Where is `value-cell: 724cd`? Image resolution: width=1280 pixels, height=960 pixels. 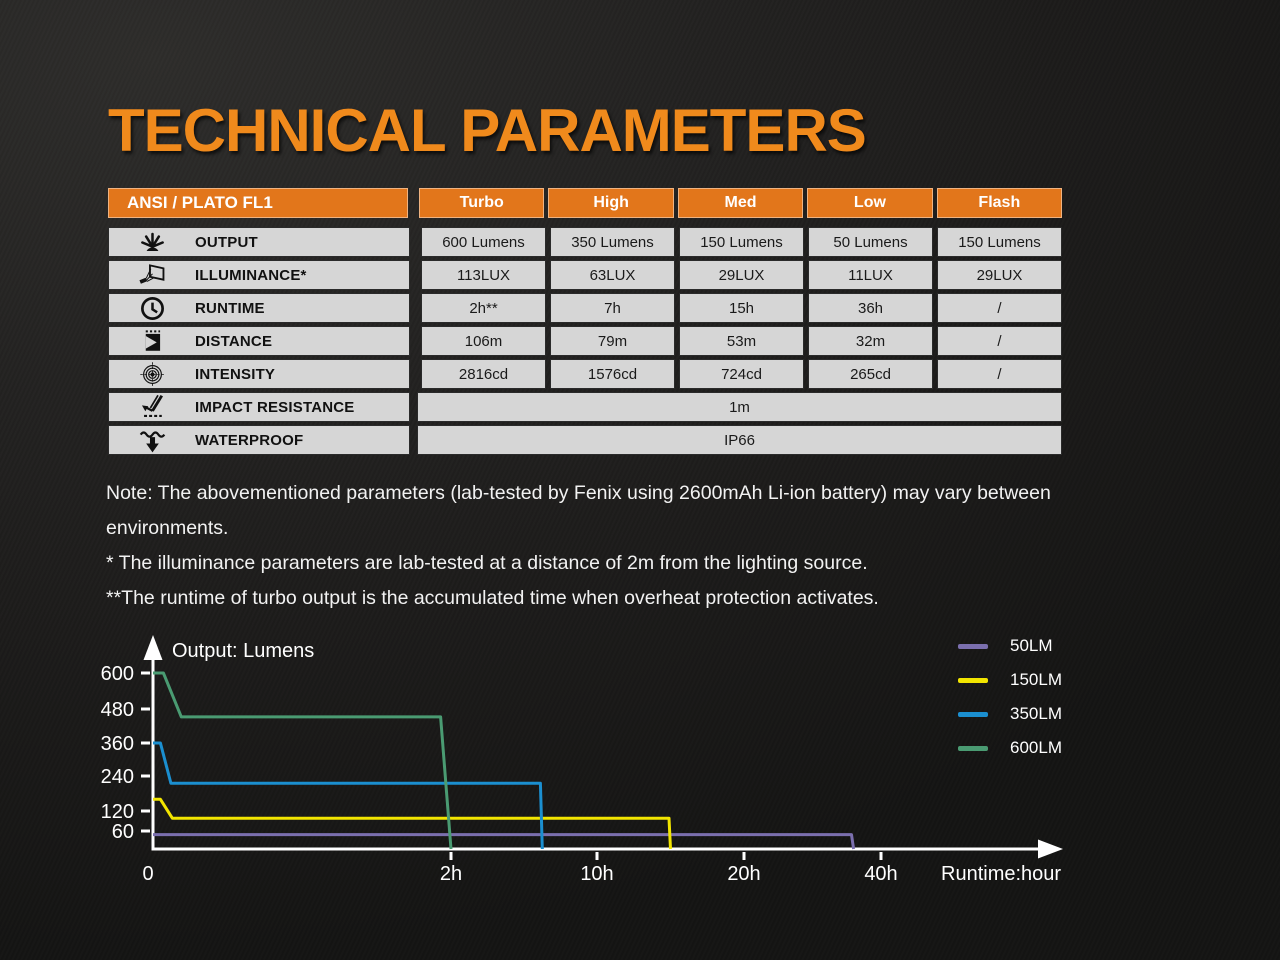
value-cell: 724cd is located at coordinates (741, 374).